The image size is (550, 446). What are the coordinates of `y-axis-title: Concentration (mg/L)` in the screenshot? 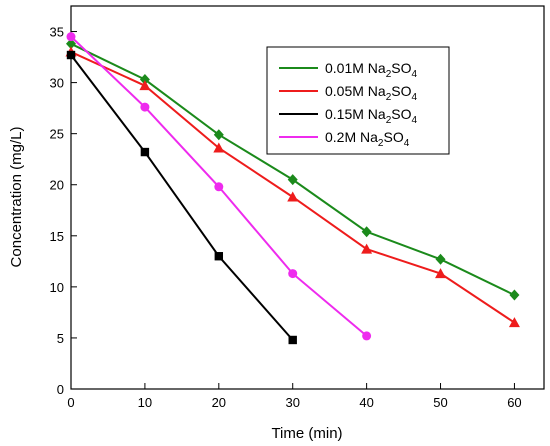 It's located at (16, 197).